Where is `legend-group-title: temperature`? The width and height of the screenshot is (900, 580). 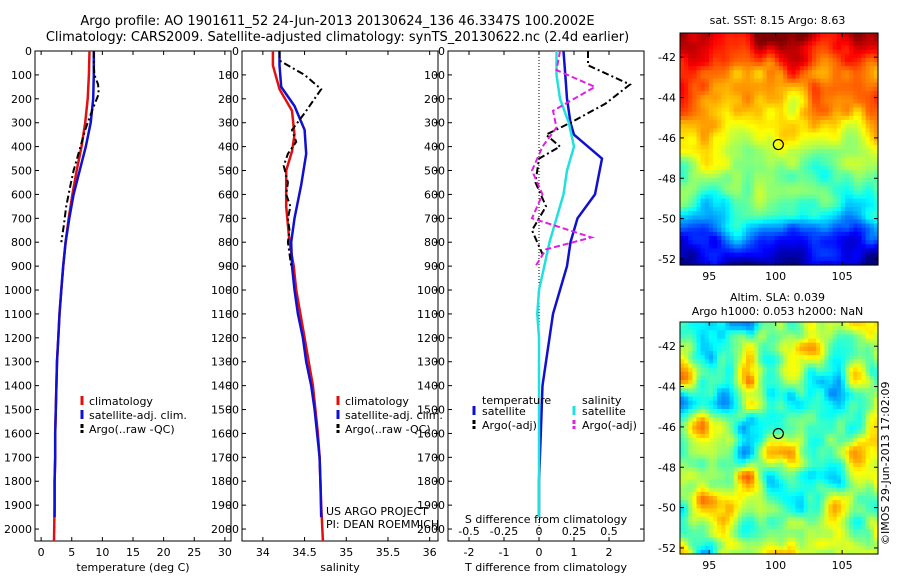 legend-group-title: temperature is located at coordinates (516, 400).